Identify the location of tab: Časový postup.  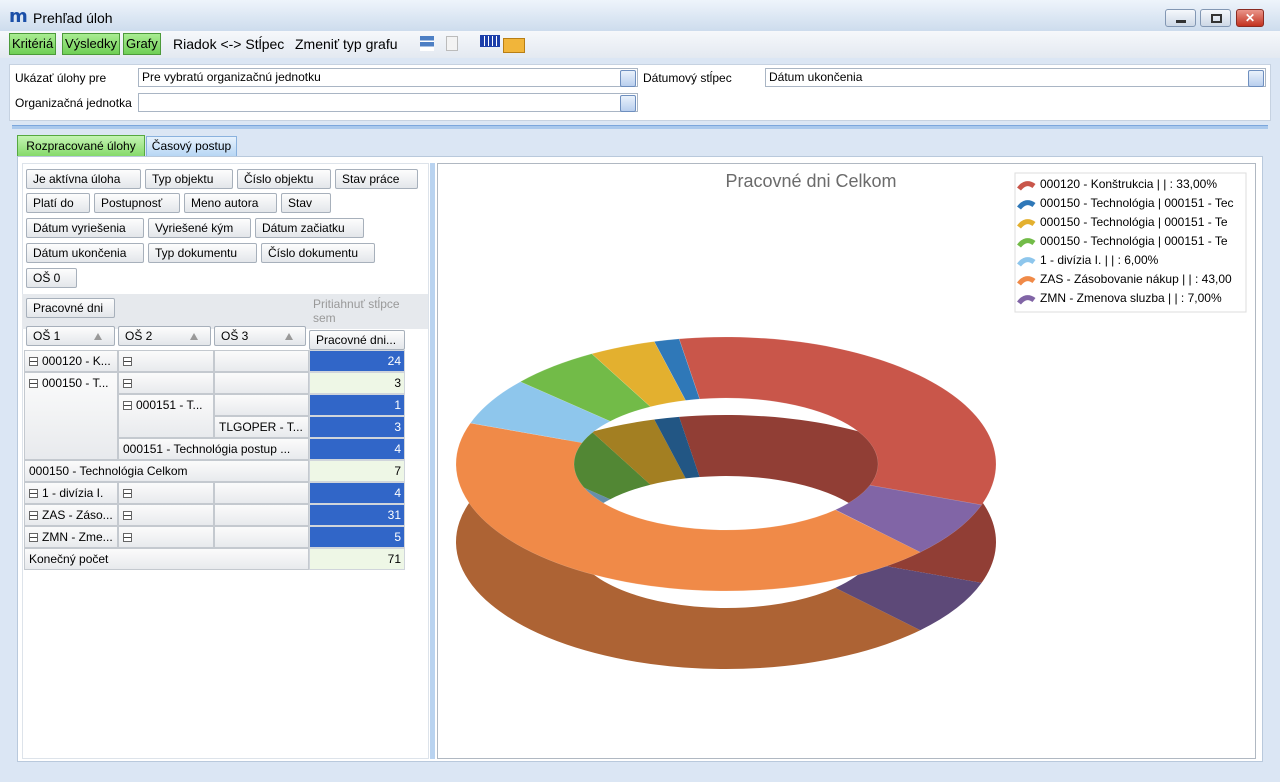
(191, 146).